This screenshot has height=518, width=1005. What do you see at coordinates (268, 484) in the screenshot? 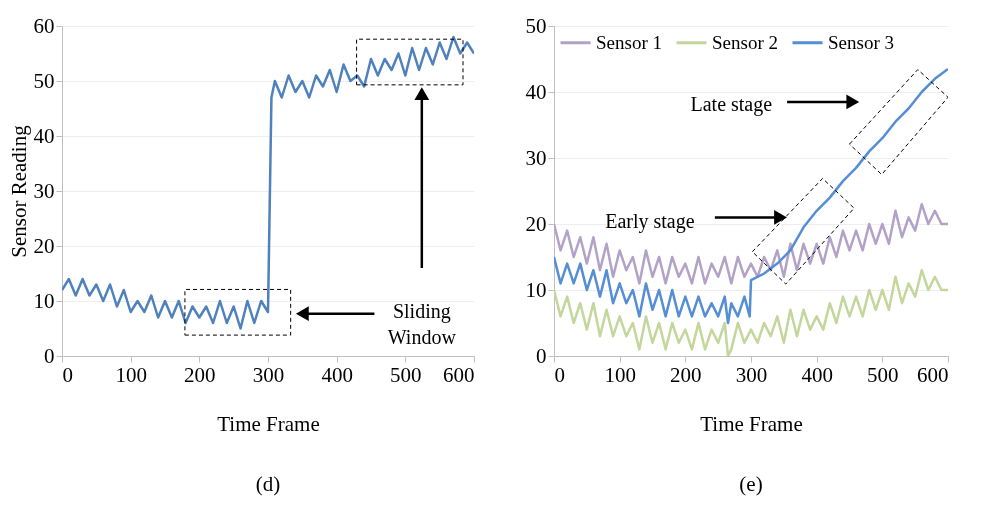
I see `text: (d)` at bounding box center [268, 484].